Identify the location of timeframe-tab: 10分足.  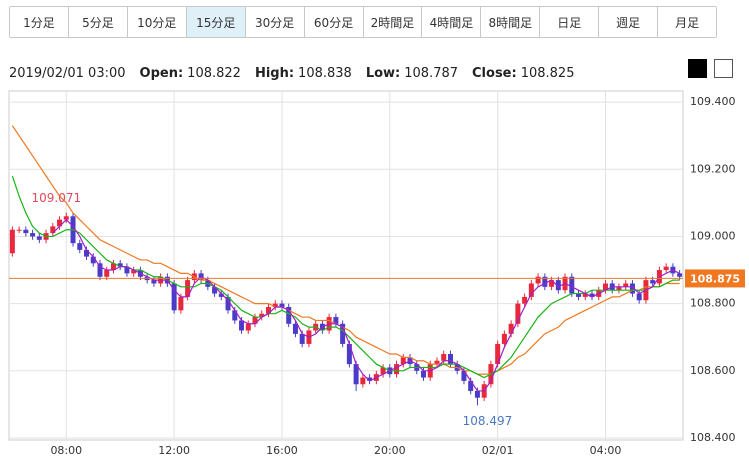
(157, 22).